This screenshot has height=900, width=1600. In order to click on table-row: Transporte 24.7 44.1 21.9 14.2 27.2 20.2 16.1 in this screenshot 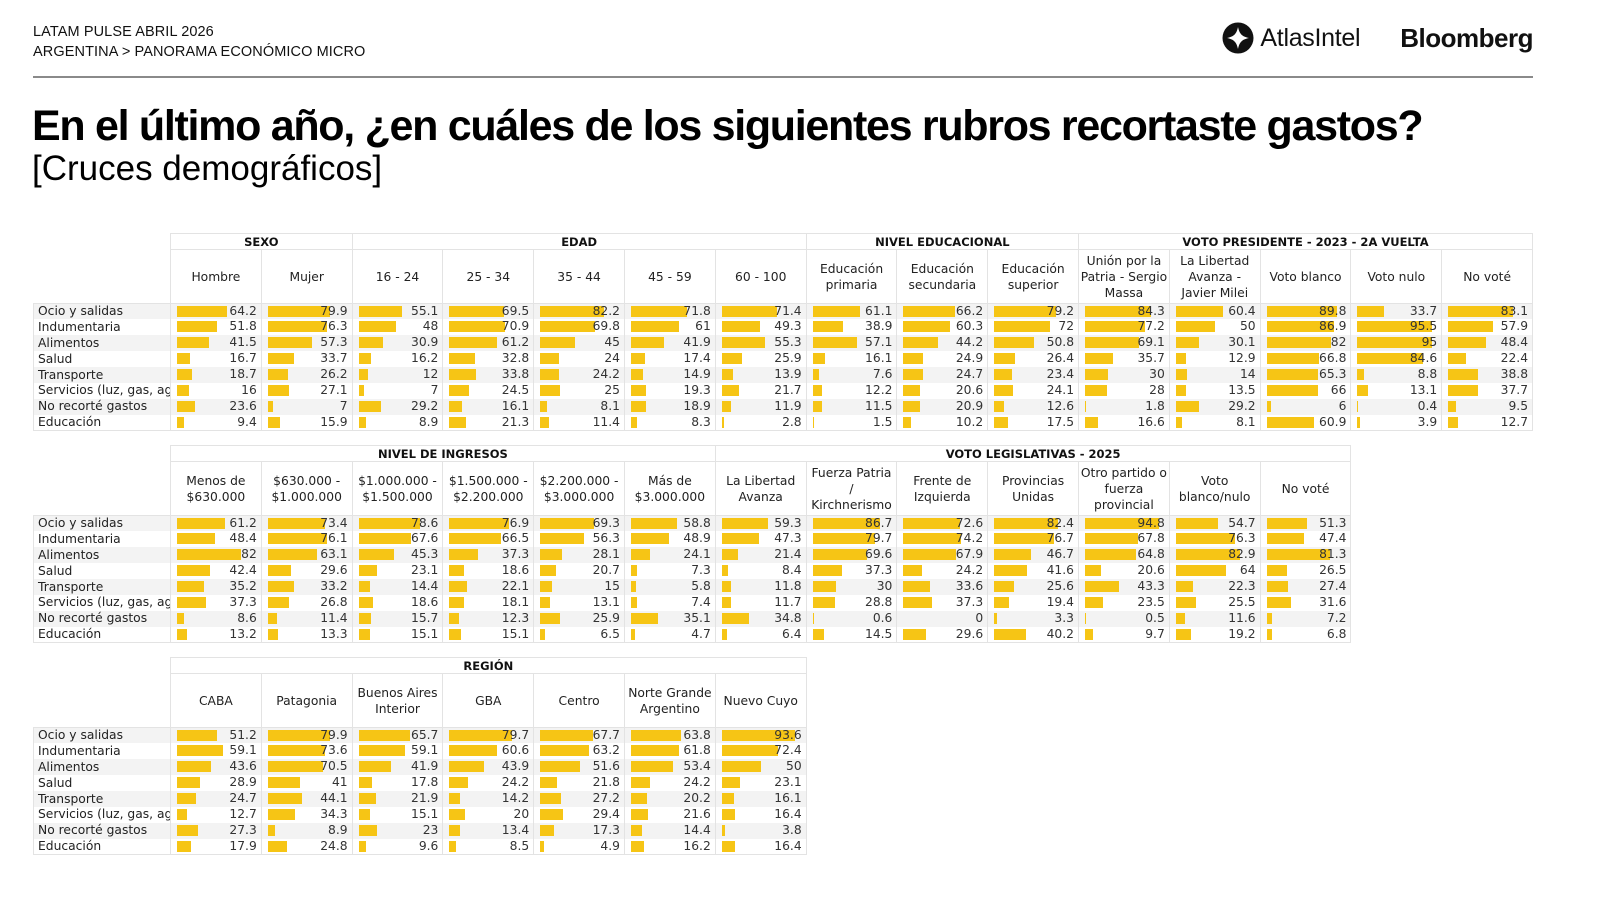, I will do `click(420, 799)`.